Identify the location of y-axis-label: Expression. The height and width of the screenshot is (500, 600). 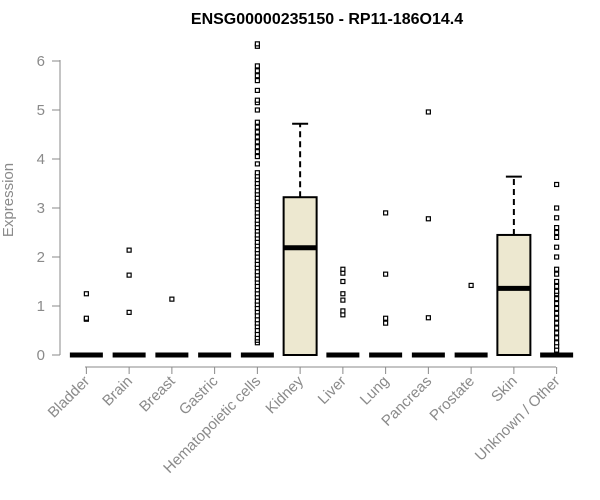
(8, 200).